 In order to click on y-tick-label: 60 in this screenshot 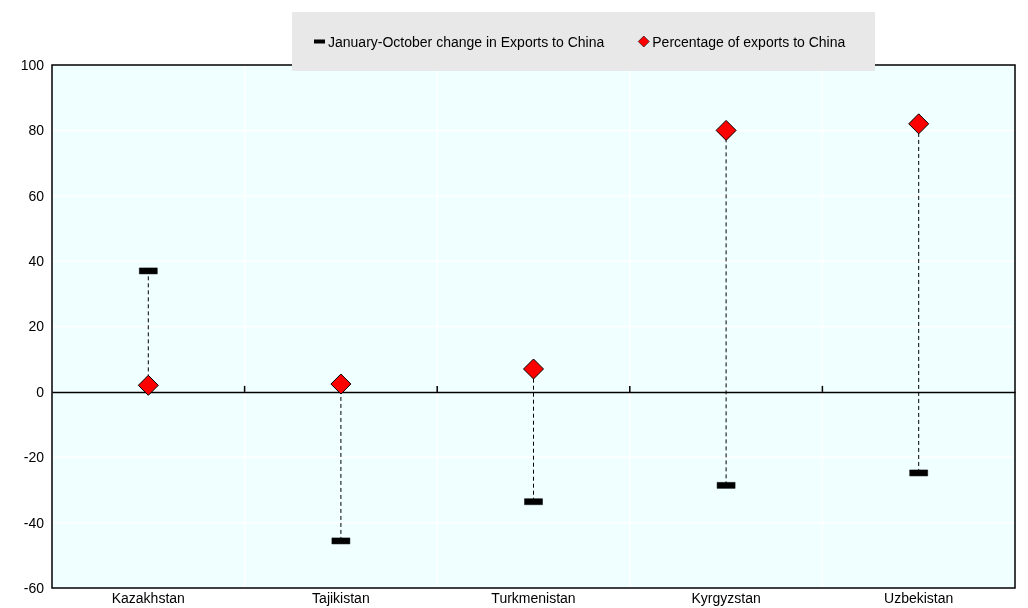, I will do `click(36, 195)`.